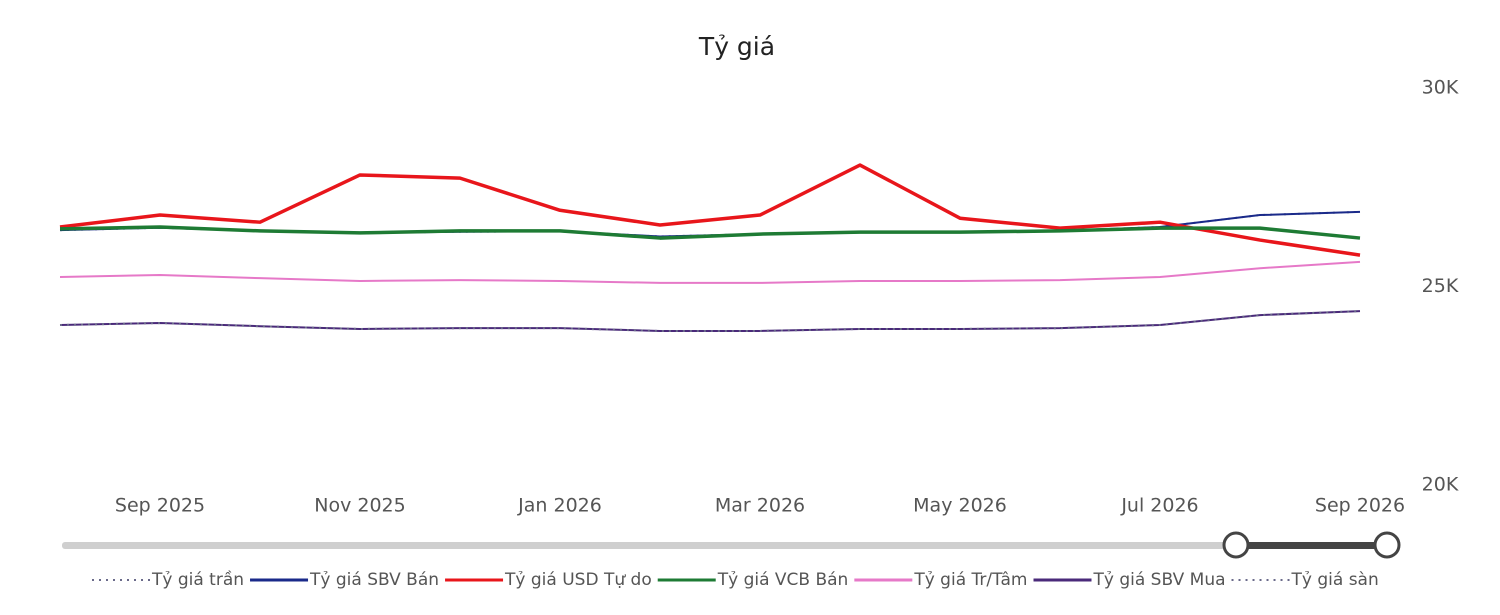 Image resolution: width=1500 pixels, height=615 pixels. What do you see at coordinates (1236, 545) in the screenshot?
I see `range-handle-left` at bounding box center [1236, 545].